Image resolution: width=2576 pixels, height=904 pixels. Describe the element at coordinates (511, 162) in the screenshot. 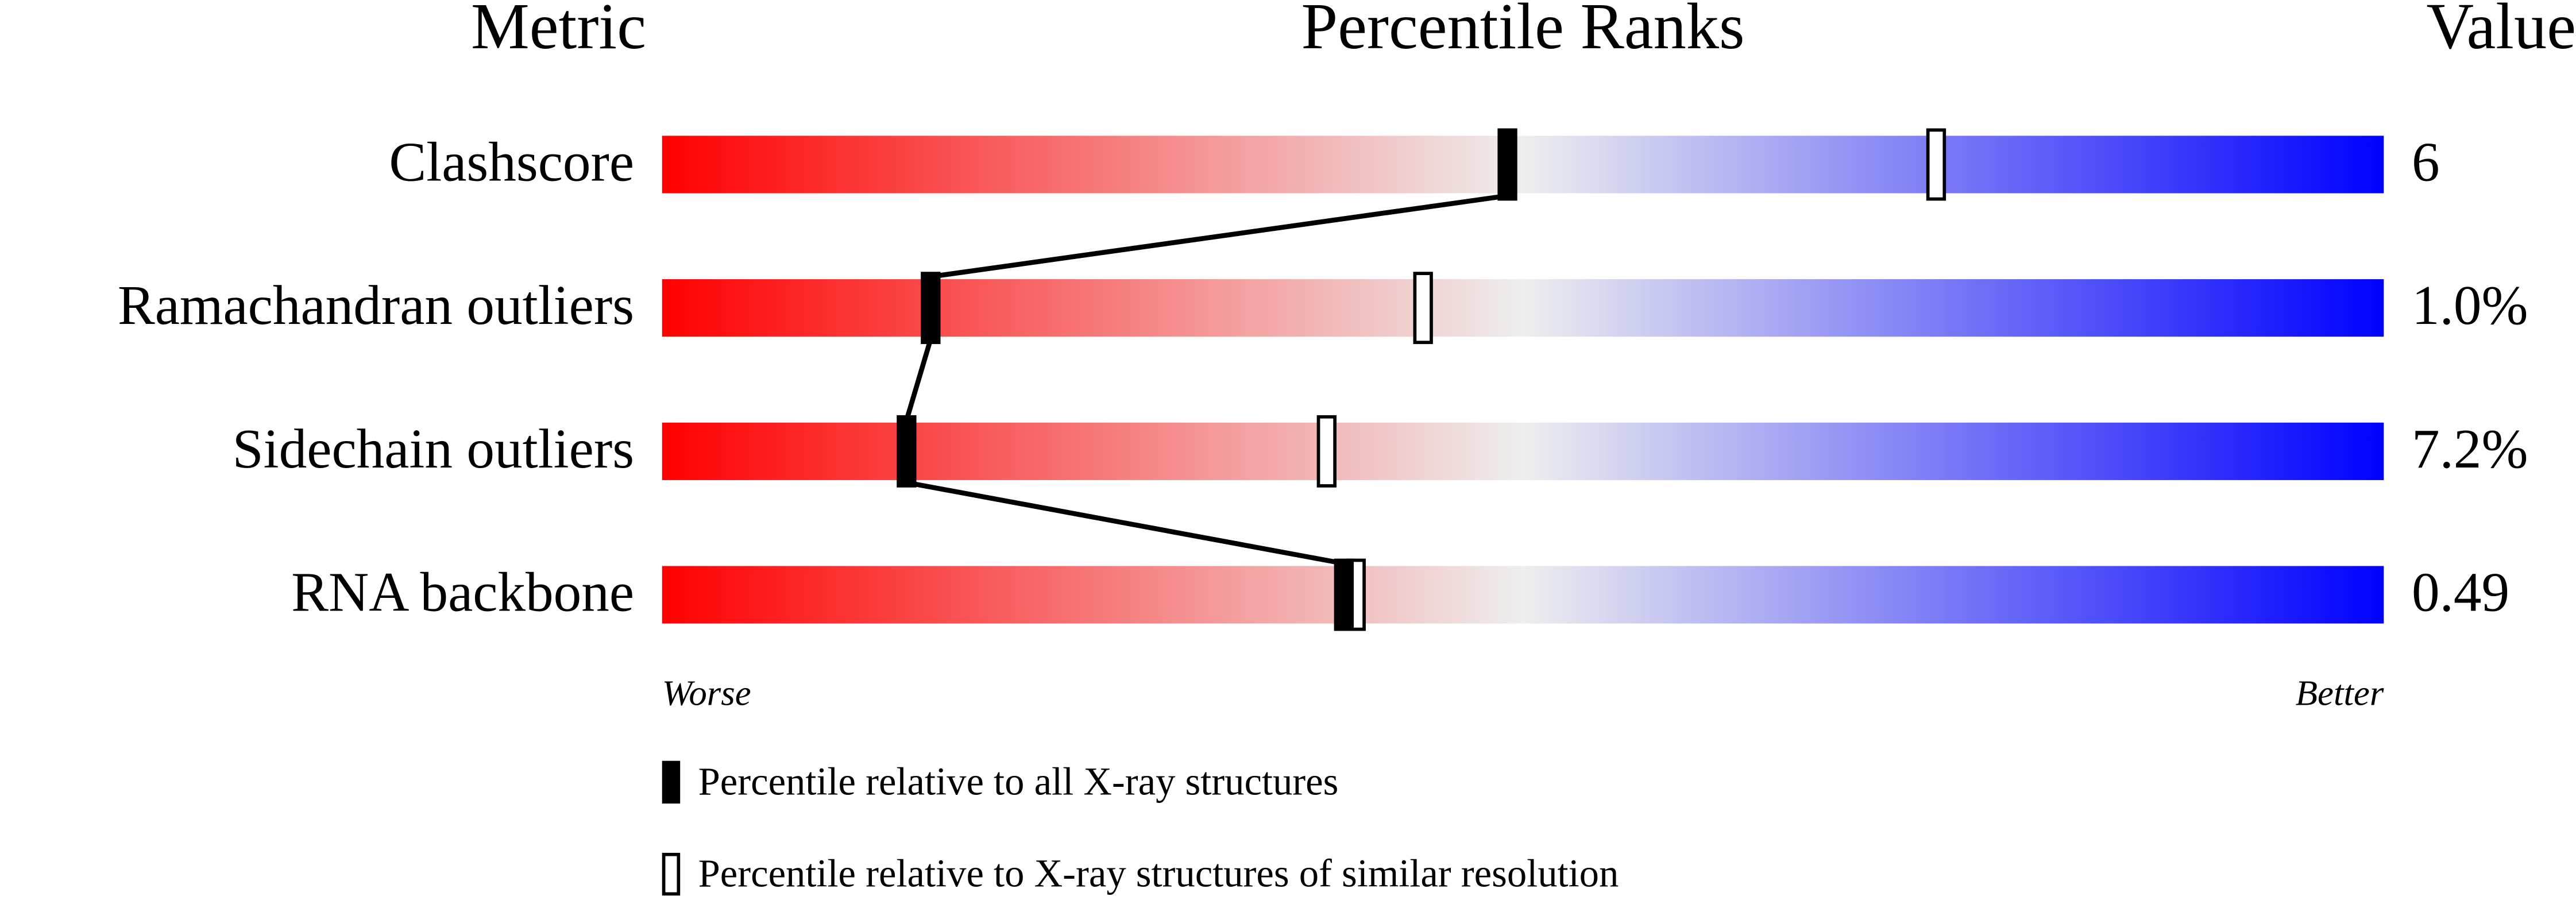

I see `metric-label: Clashscore` at that location.